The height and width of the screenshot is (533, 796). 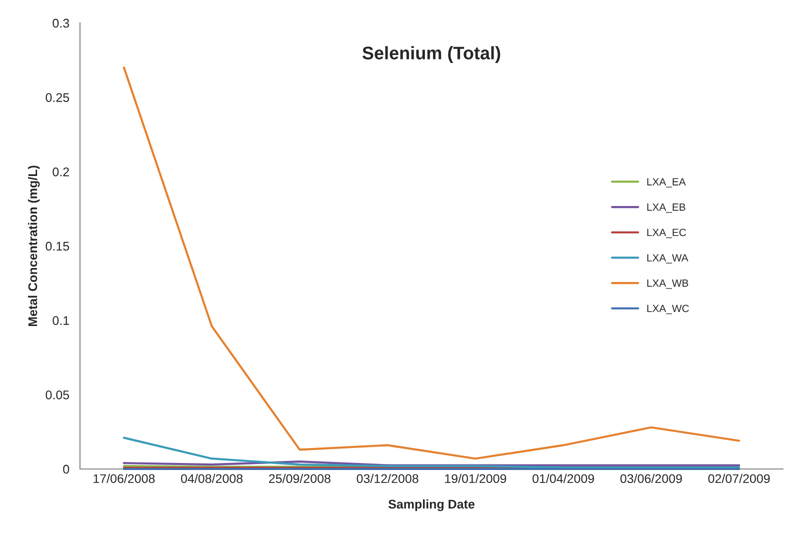 What do you see at coordinates (60, 320) in the screenshot?
I see `y-tick-label: 0.1` at bounding box center [60, 320].